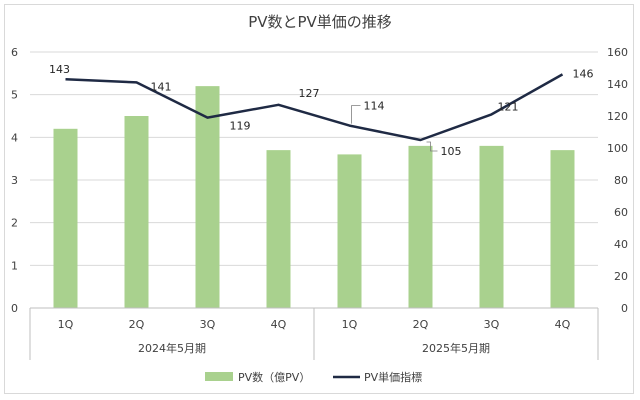 This screenshot has height=400, width=640. What do you see at coordinates (583, 73) in the screenshot?
I see `line-data-label: 146` at bounding box center [583, 73].